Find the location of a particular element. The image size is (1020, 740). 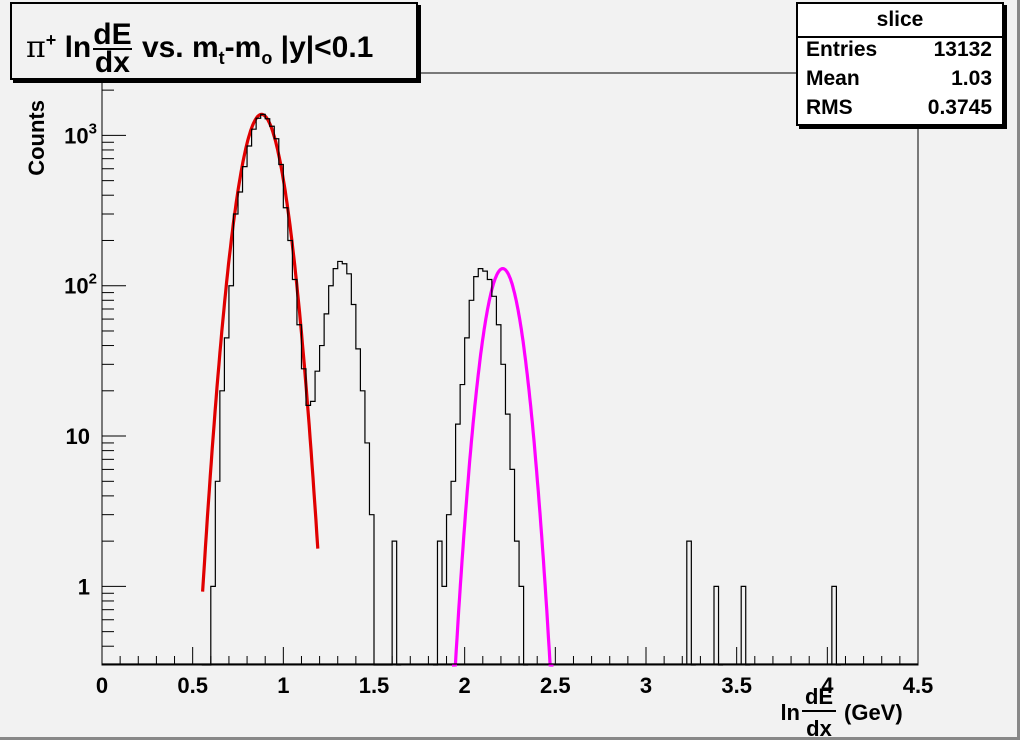

title-sub-t: t is located at coordinates (221, 58).